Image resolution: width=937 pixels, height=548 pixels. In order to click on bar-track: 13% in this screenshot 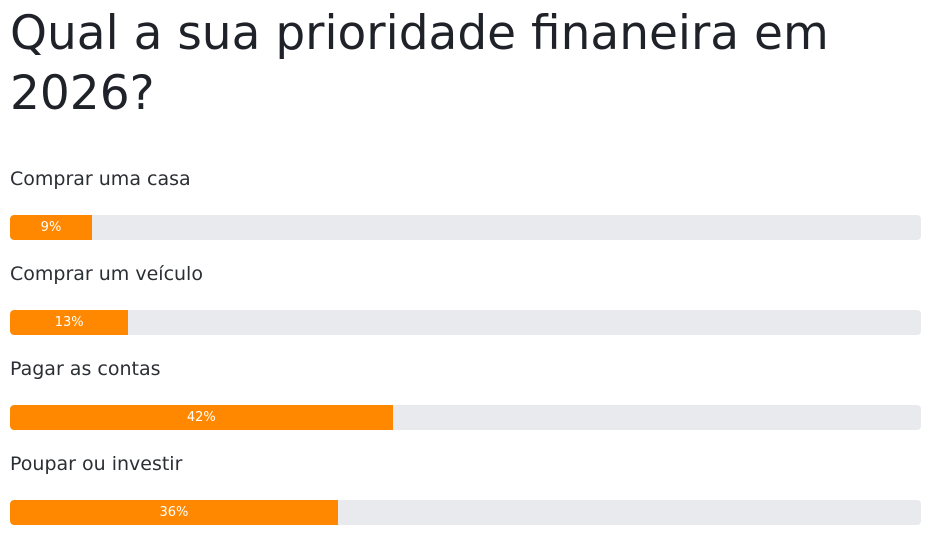, I will do `click(465, 322)`.